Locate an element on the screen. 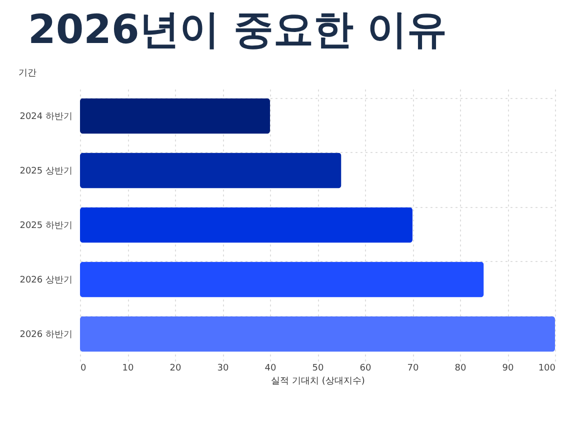  y-tick-label: 2026 하반기 is located at coordinates (46, 335).